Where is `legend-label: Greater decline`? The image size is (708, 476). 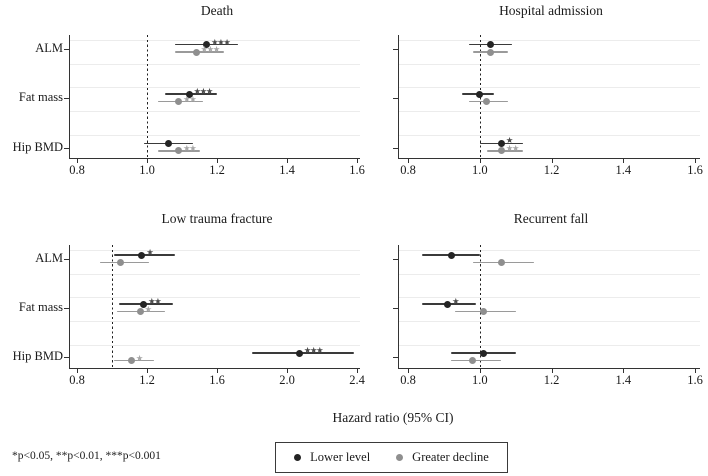 legend-label: Greater decline is located at coordinates (450, 457).